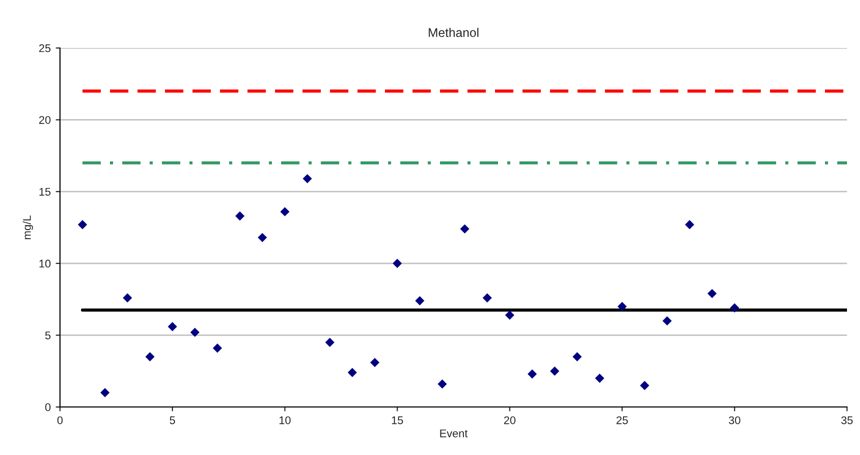 The image size is (860, 455). What do you see at coordinates (734, 420) in the screenshot?
I see `x-tick-label: 30` at bounding box center [734, 420].